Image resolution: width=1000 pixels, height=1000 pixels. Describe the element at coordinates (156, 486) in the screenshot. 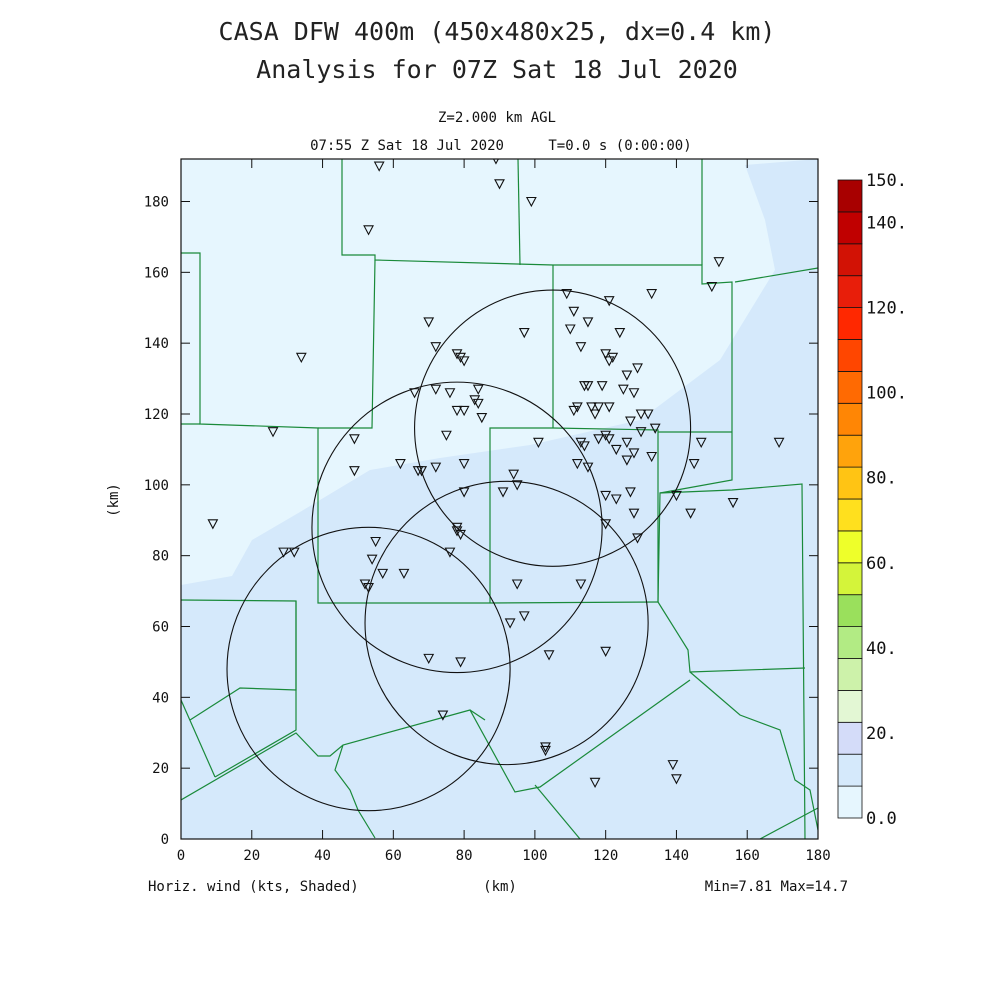

I see `y-tick-label: 100` at that location.